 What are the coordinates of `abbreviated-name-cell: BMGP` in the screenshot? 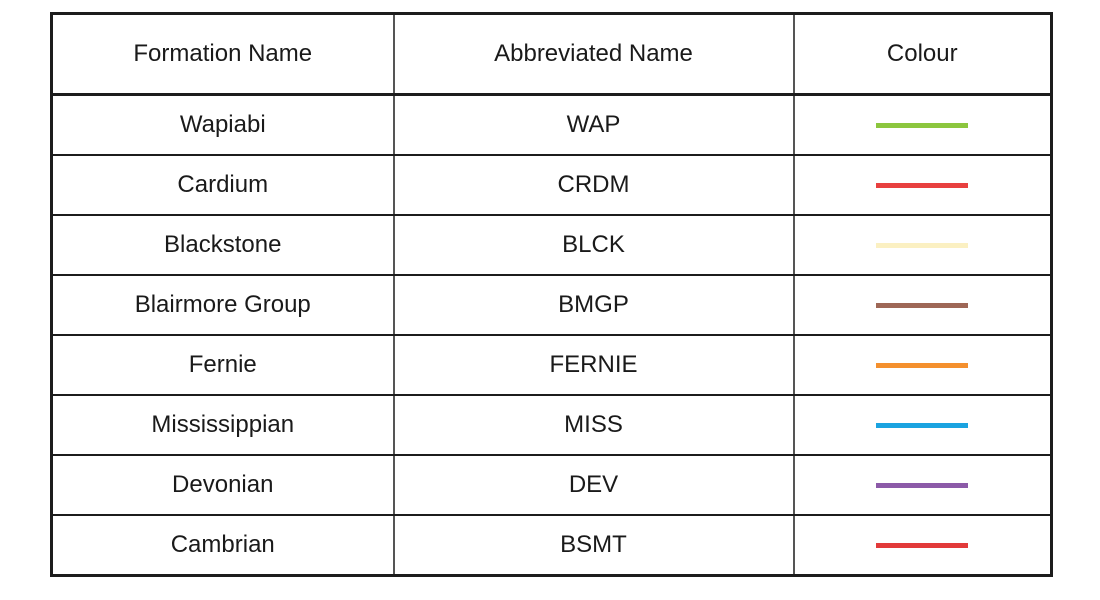 It's located at (593, 305).